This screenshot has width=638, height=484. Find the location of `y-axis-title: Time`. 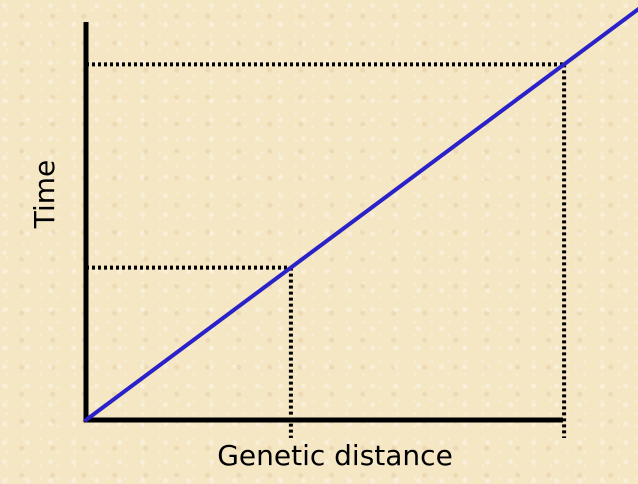

y-axis-title: Time is located at coordinates (44, 195).